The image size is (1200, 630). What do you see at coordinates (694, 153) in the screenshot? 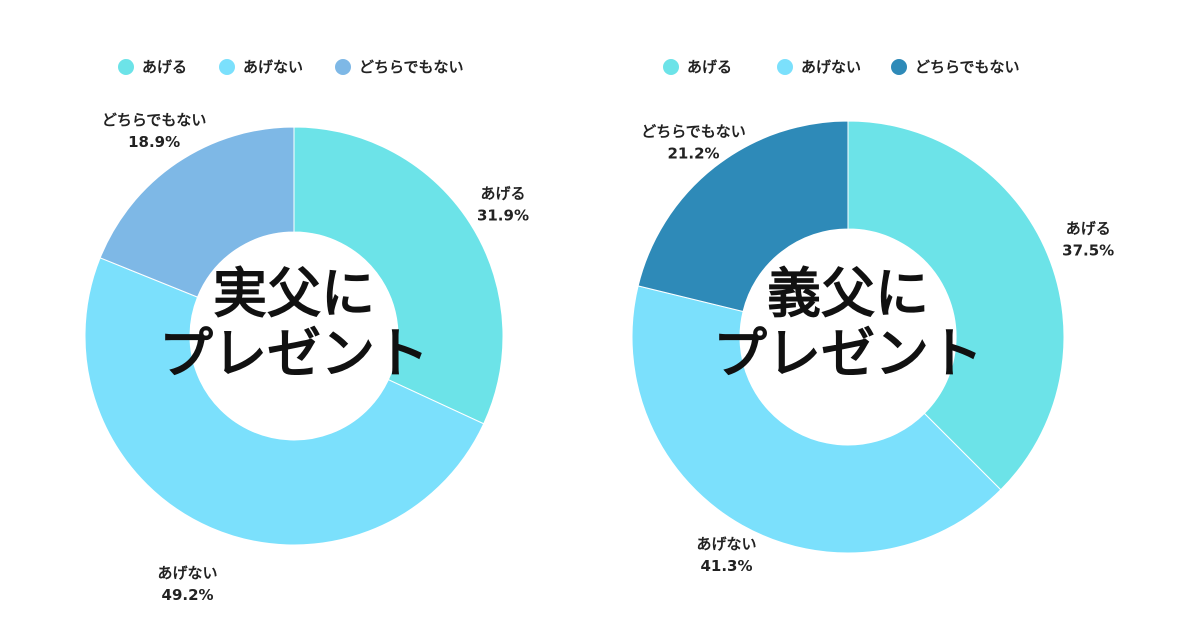
I see `slice-value-label: 21.2%` at bounding box center [694, 153].